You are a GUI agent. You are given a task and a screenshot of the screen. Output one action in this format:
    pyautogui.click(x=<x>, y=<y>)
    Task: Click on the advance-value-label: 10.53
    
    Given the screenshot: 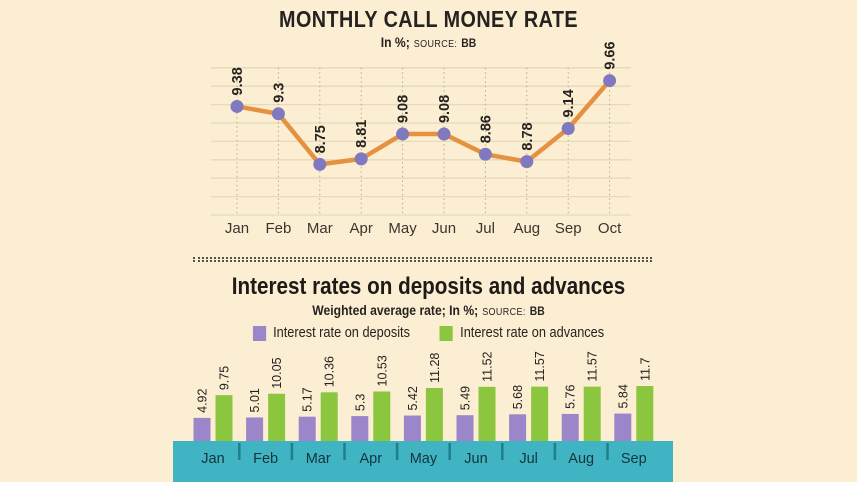 What is the action you would take?
    pyautogui.click(x=382, y=370)
    